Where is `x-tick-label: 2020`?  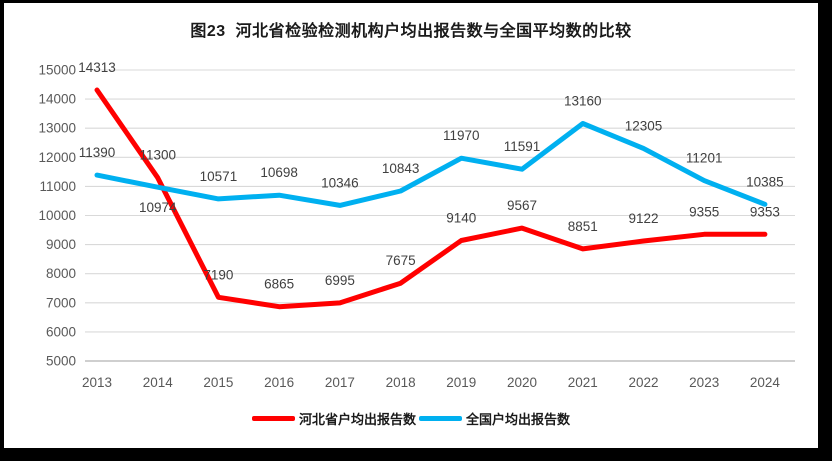 x-tick-label: 2020 is located at coordinates (522, 382).